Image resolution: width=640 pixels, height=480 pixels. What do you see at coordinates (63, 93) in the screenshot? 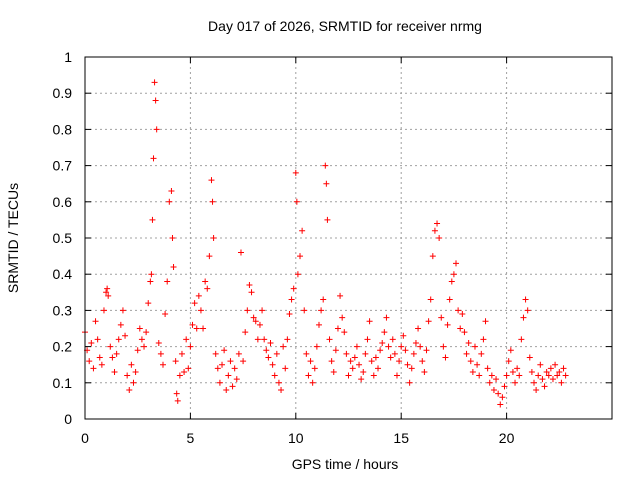
I see `y-tick-label: 0.9` at bounding box center [63, 93].